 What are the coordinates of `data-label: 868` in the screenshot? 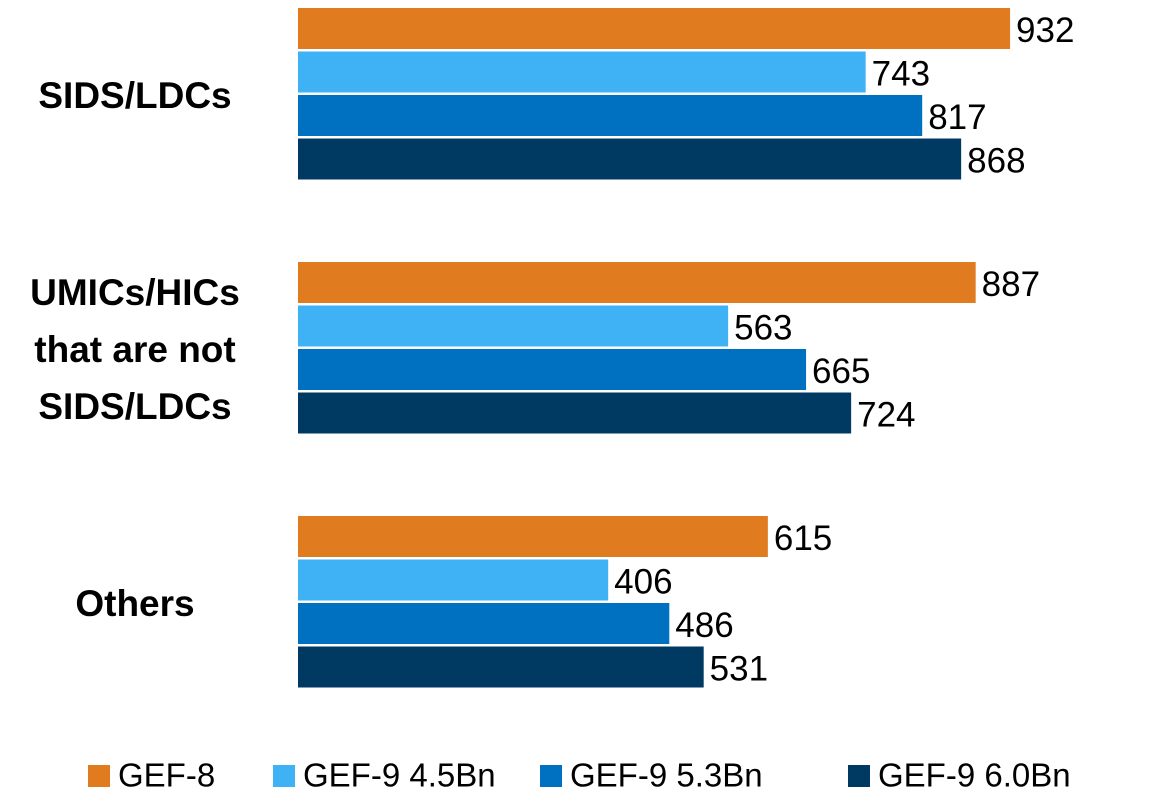 It's located at (996, 160).